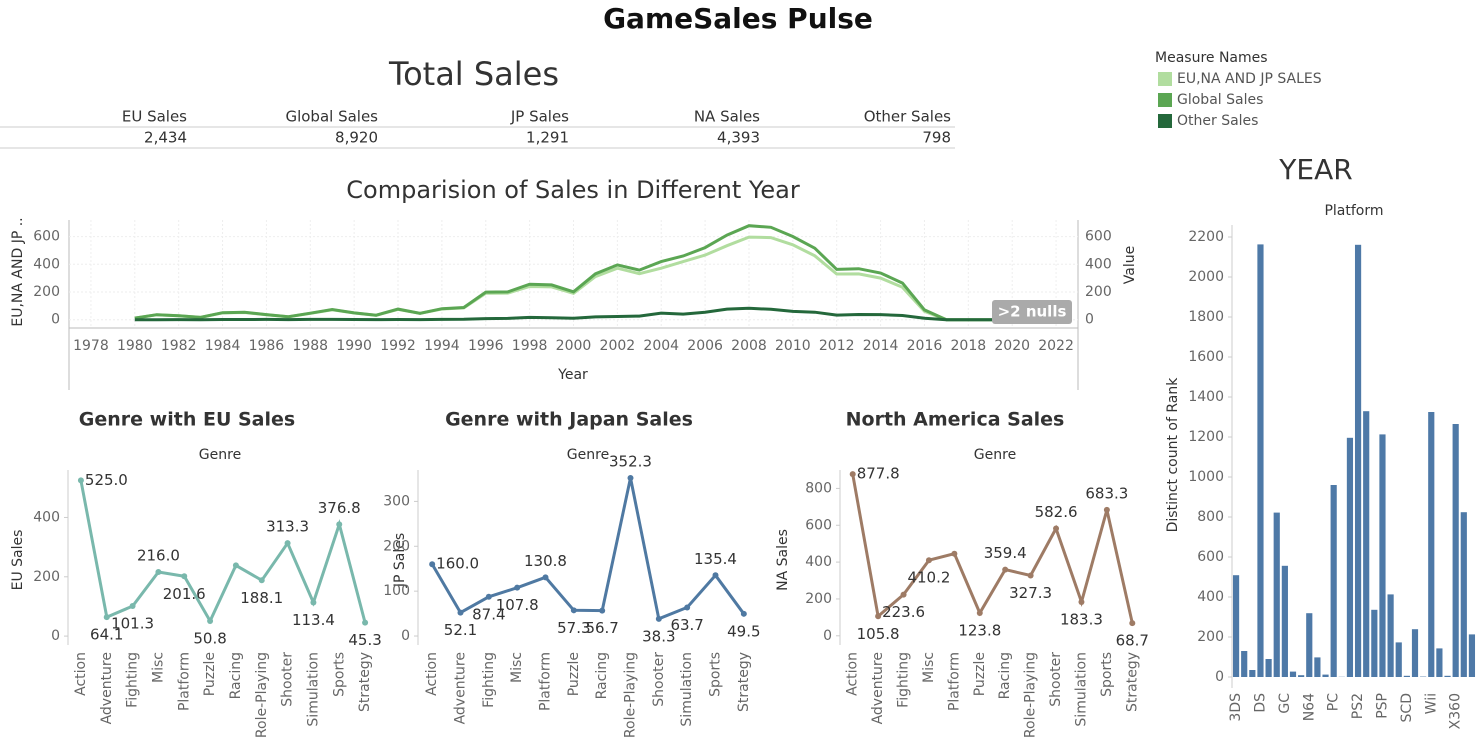 The width and height of the screenshot is (1482, 752). What do you see at coordinates (738, 18) in the screenshot?
I see `dashboard-title: GameSales Pulse` at bounding box center [738, 18].